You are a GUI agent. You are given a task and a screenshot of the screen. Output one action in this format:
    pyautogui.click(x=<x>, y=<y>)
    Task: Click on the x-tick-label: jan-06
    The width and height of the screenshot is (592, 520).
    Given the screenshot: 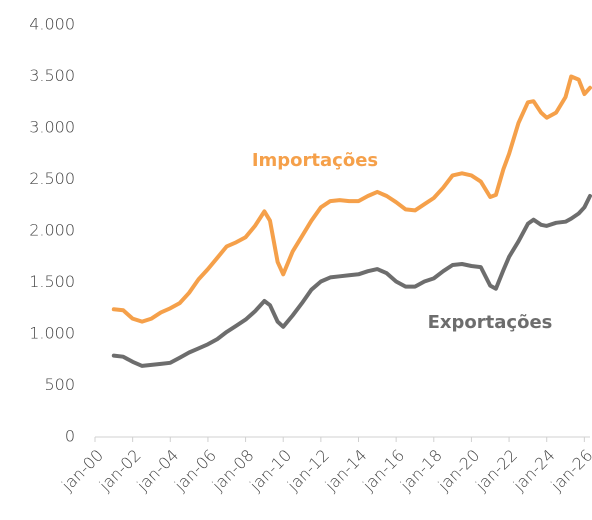 What is the action you would take?
    pyautogui.click(x=195, y=471)
    